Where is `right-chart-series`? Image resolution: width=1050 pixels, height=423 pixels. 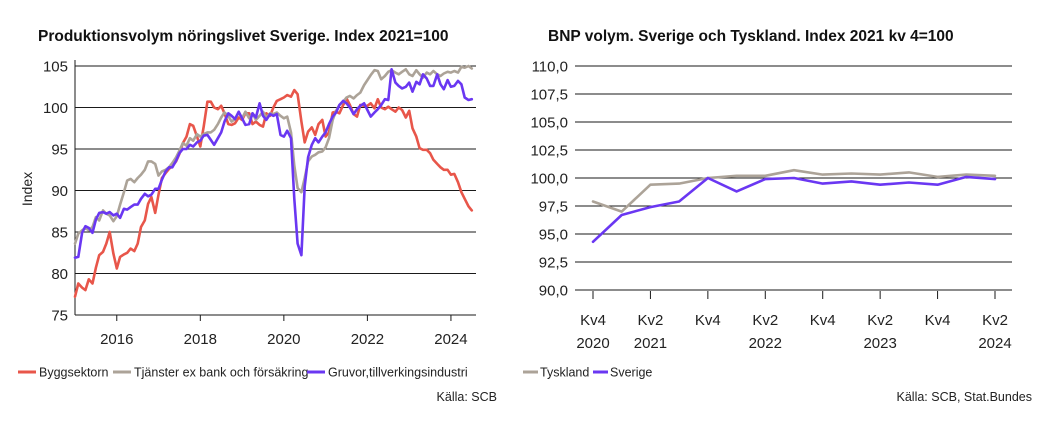 right-chart-series is located at coordinates (794, 206).